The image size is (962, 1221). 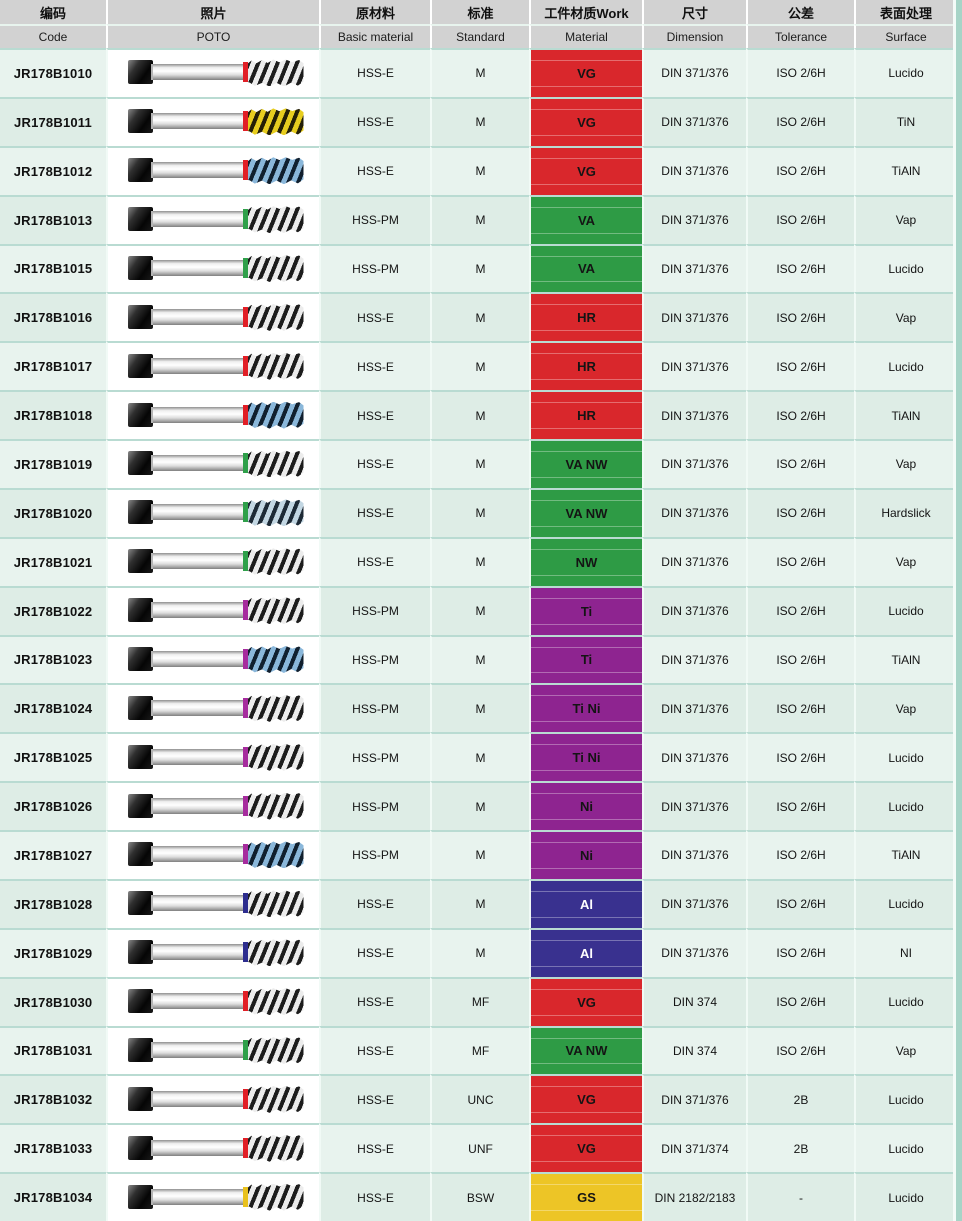 What do you see at coordinates (53, 1148) in the screenshot?
I see `product-code-cell: JR178B1033` at bounding box center [53, 1148].